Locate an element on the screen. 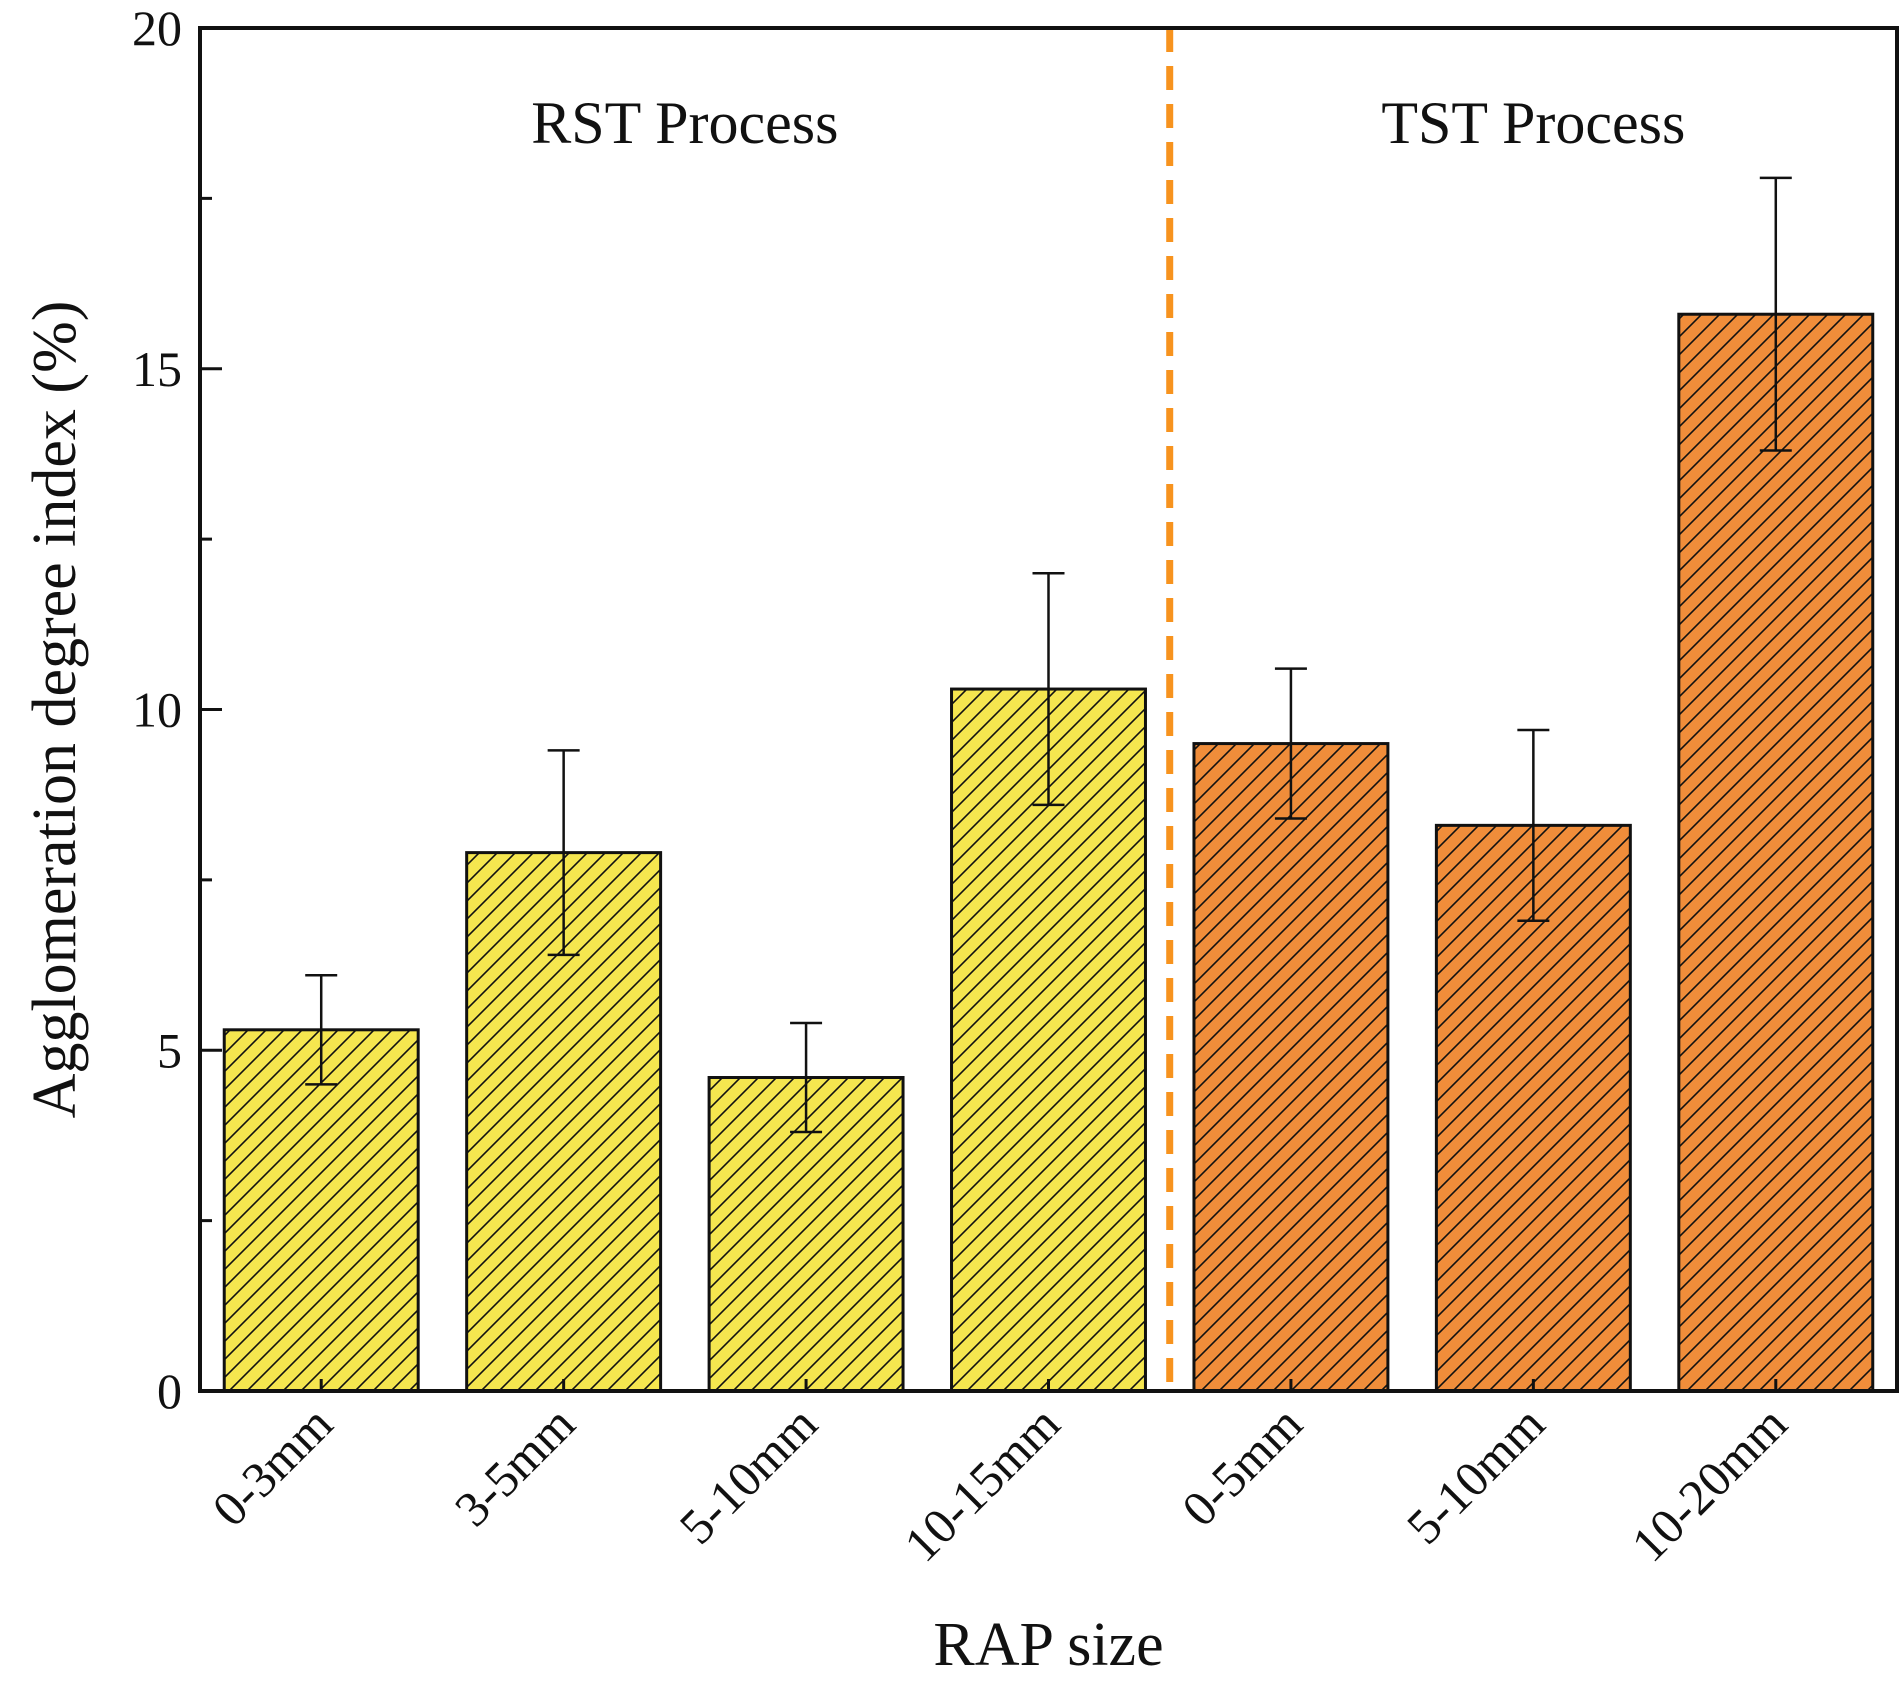 The width and height of the screenshot is (1903, 1681). y-tick-label: 5 is located at coordinates (169, 1050).